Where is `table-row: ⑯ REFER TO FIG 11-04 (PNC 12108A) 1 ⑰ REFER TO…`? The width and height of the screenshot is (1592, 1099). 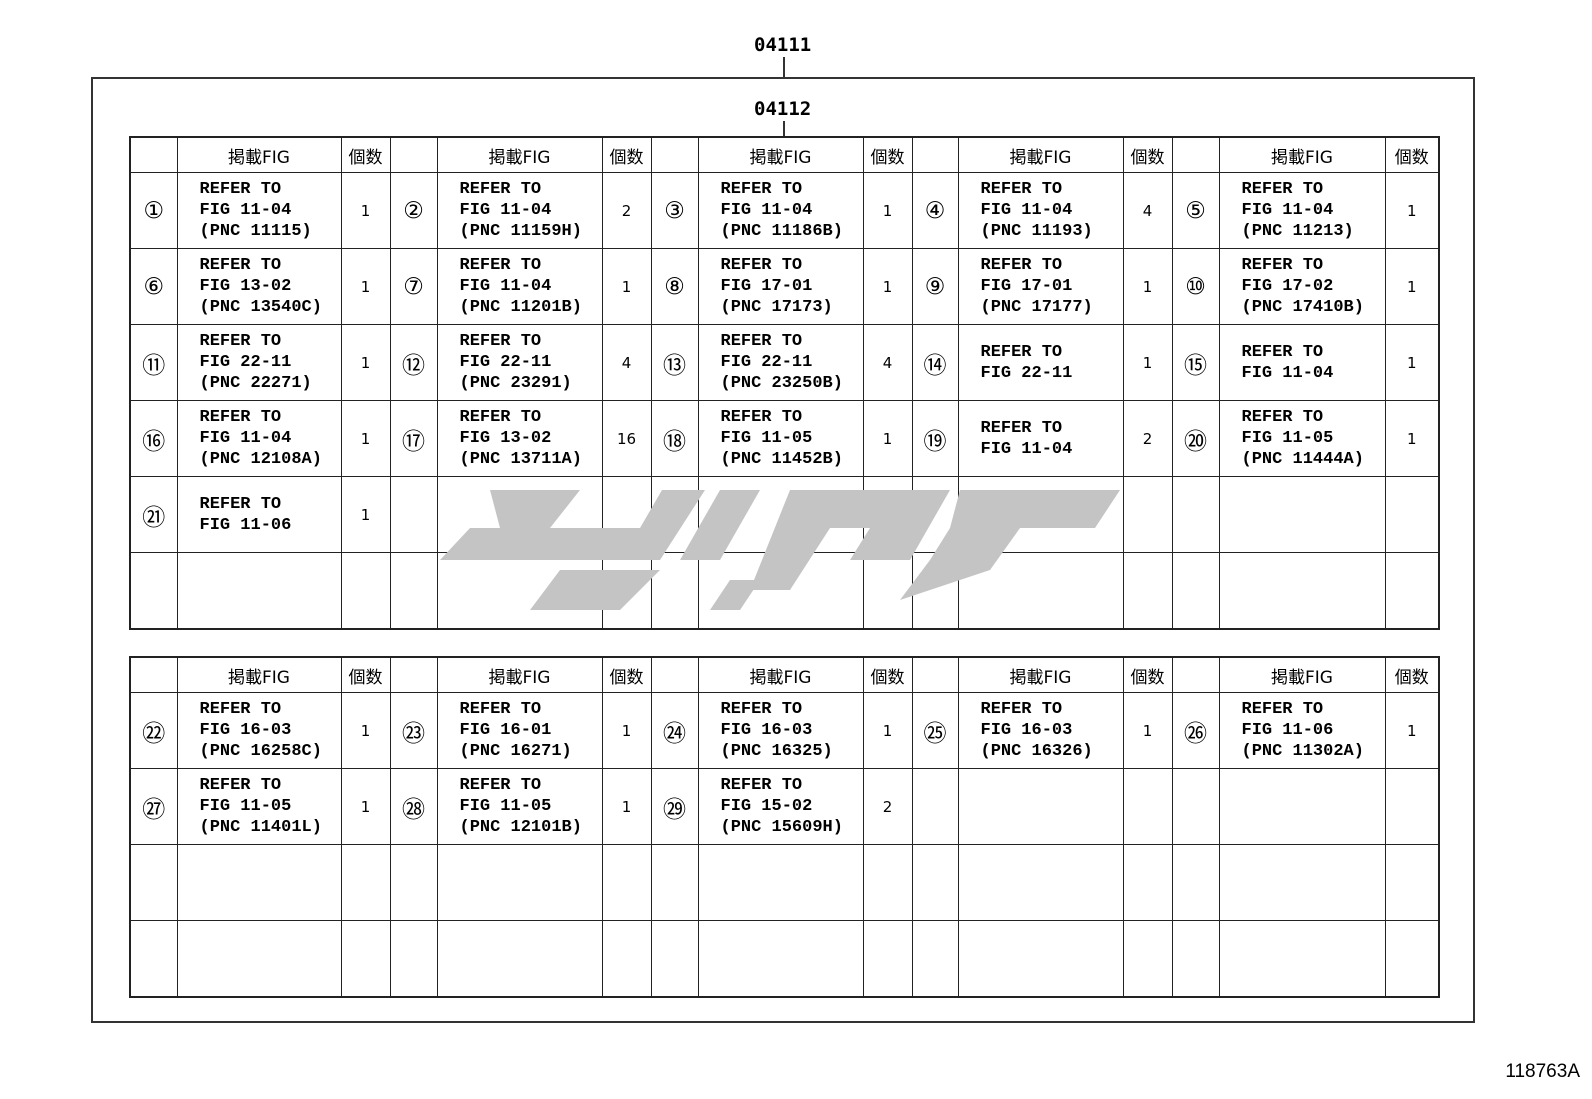 table-row: ⑯ REFER TO FIG 11-04 (PNC 12108A) 1 ⑰ REFER TO… is located at coordinates (784, 438).